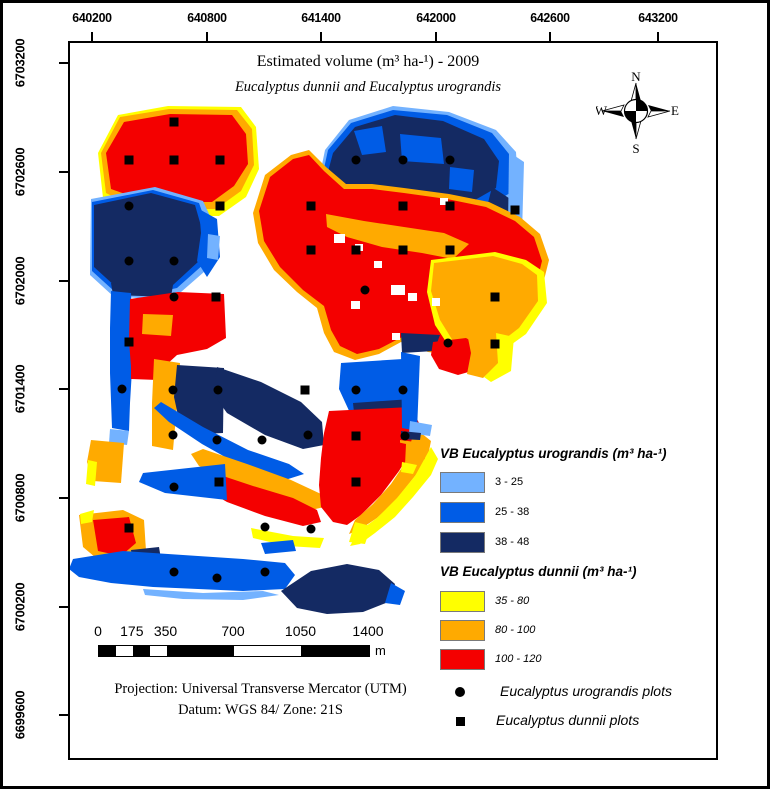  Describe the element at coordinates (512, 512) in the screenshot. I see `legend-class-label: 25 - 38` at that location.